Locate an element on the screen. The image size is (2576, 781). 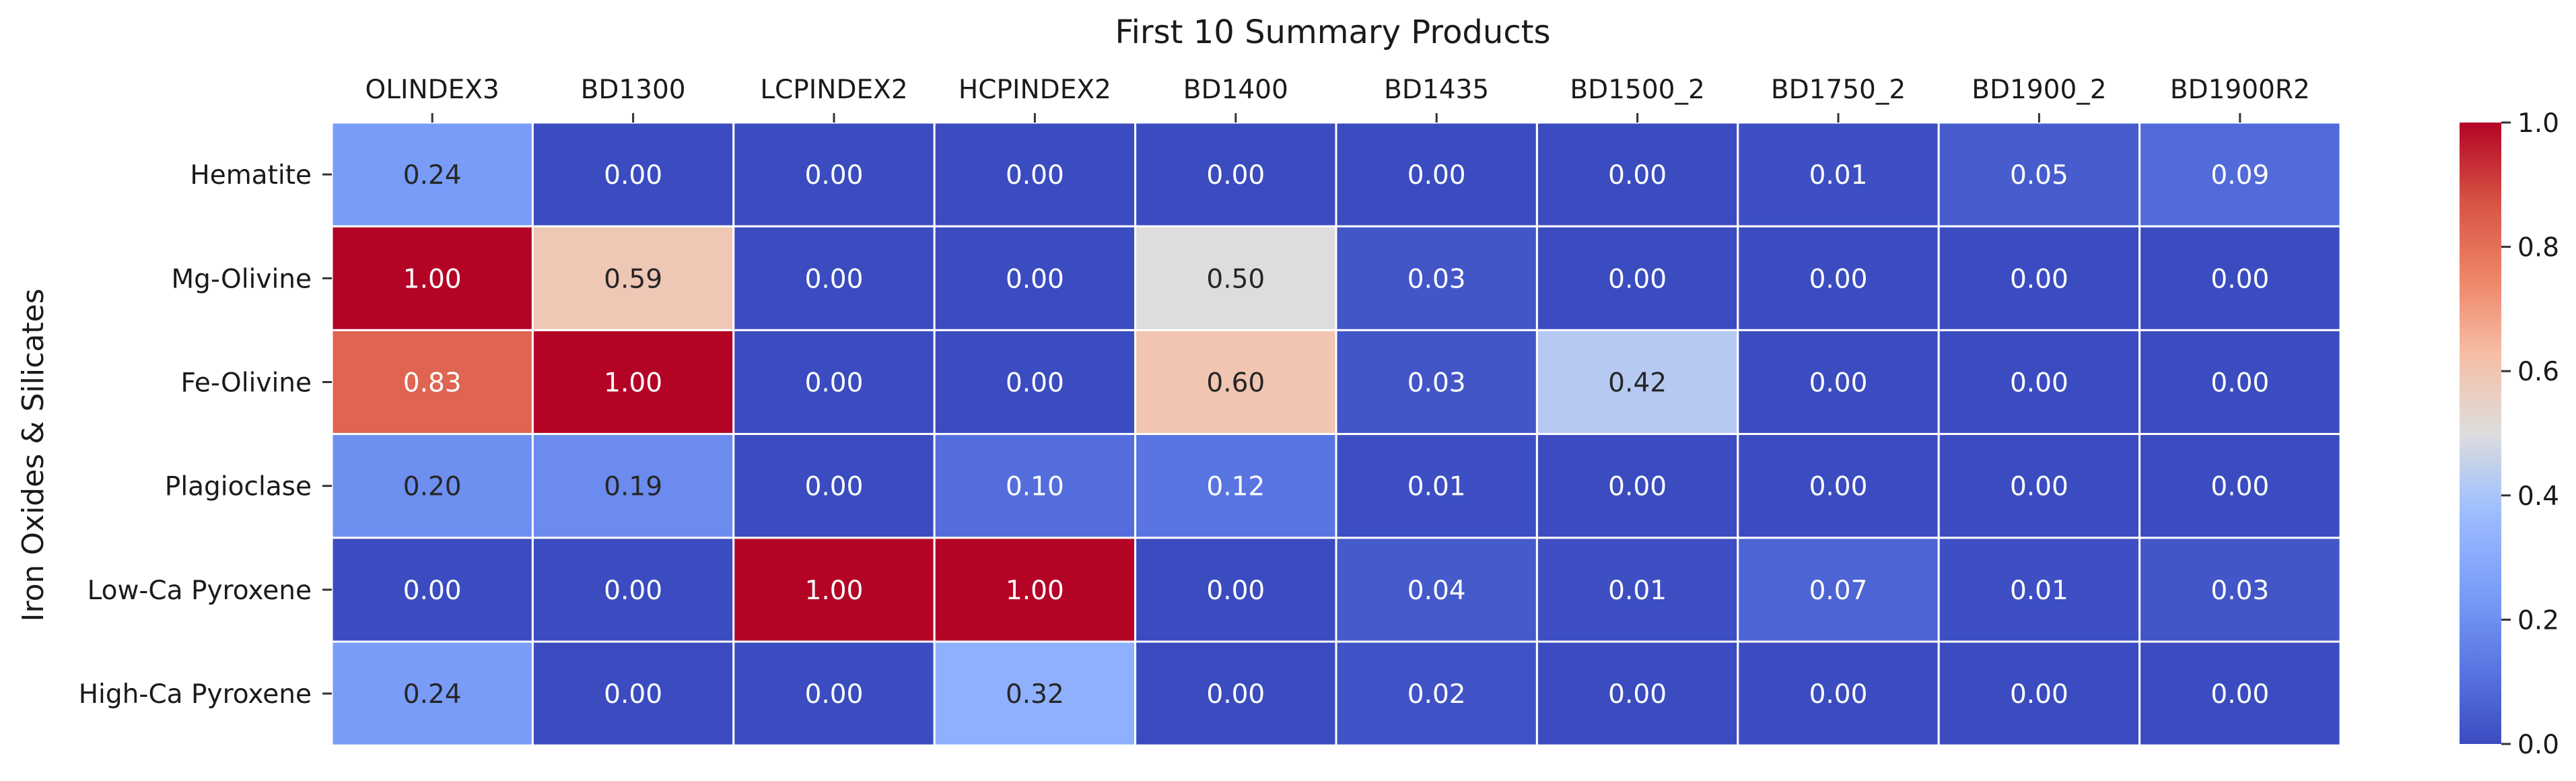
x-tick-label: BD1500_2 is located at coordinates (1637, 90).